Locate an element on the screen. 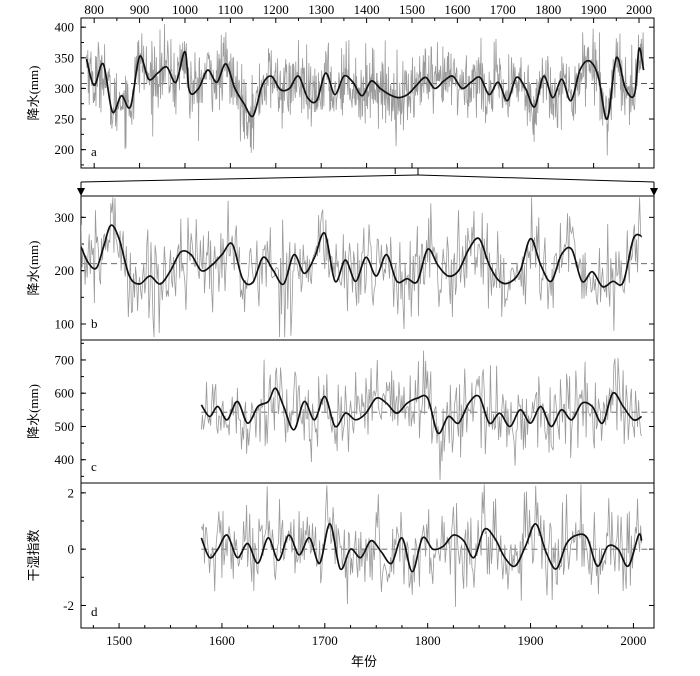  top-x-tick-label: 2000 is located at coordinates (639, 9).